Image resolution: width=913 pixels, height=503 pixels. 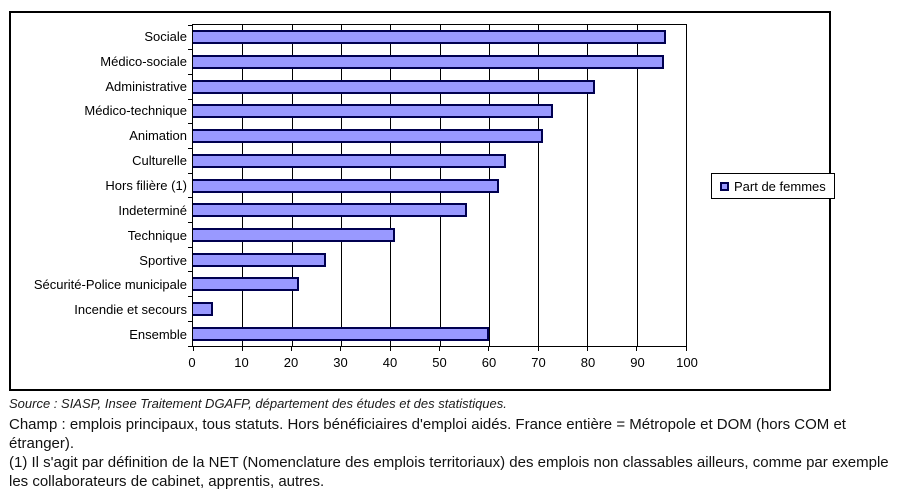 What do you see at coordinates (146, 86) in the screenshot?
I see `category-label-2: Administrative` at bounding box center [146, 86].